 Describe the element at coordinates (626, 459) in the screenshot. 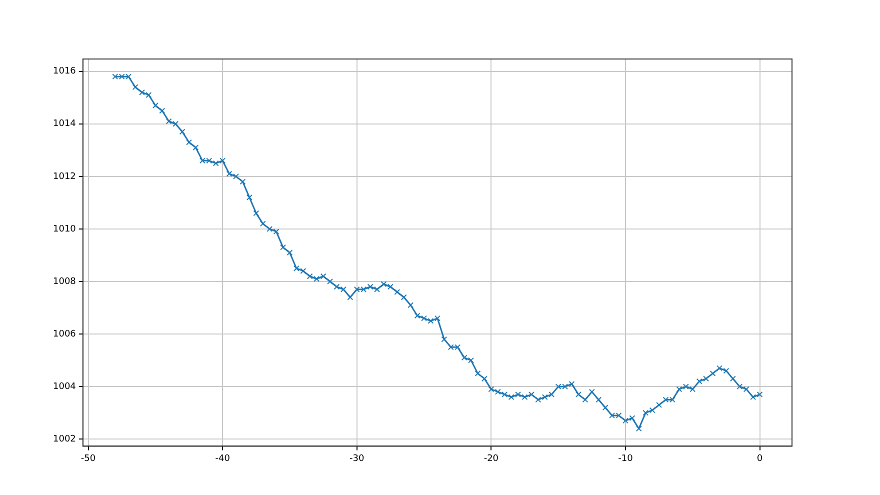

I see `x-tick-label: -10` at that location.